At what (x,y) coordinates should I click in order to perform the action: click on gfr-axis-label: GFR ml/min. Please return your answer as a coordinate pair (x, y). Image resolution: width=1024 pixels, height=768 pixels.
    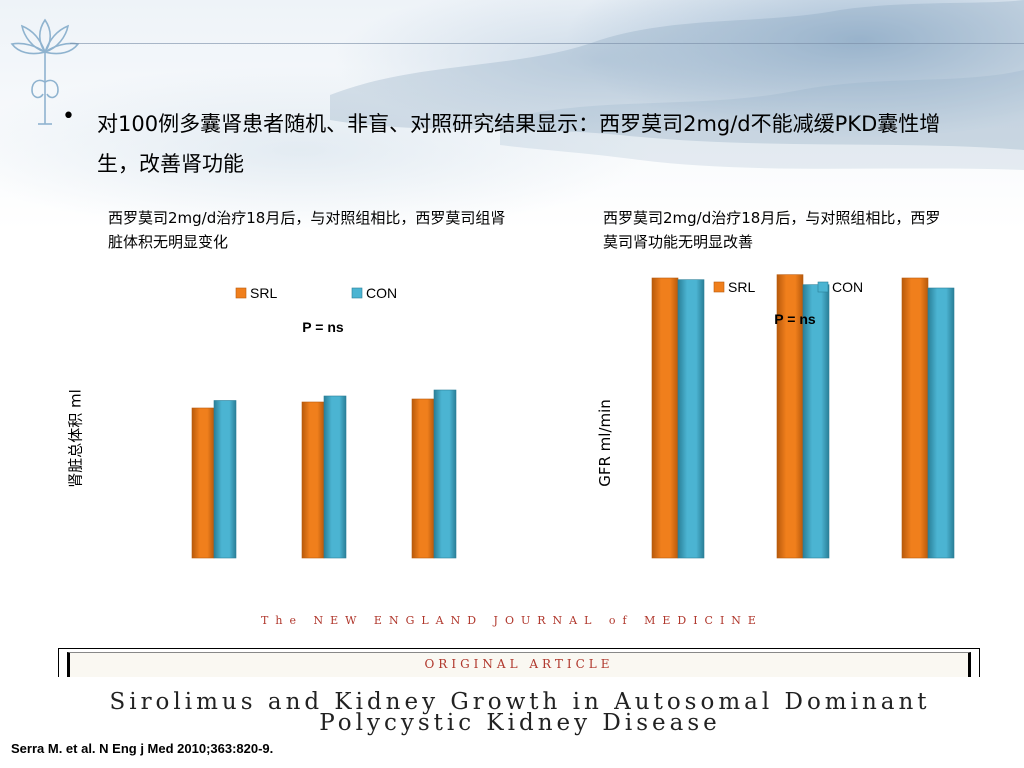
    Looking at the image, I should click on (605, 443).